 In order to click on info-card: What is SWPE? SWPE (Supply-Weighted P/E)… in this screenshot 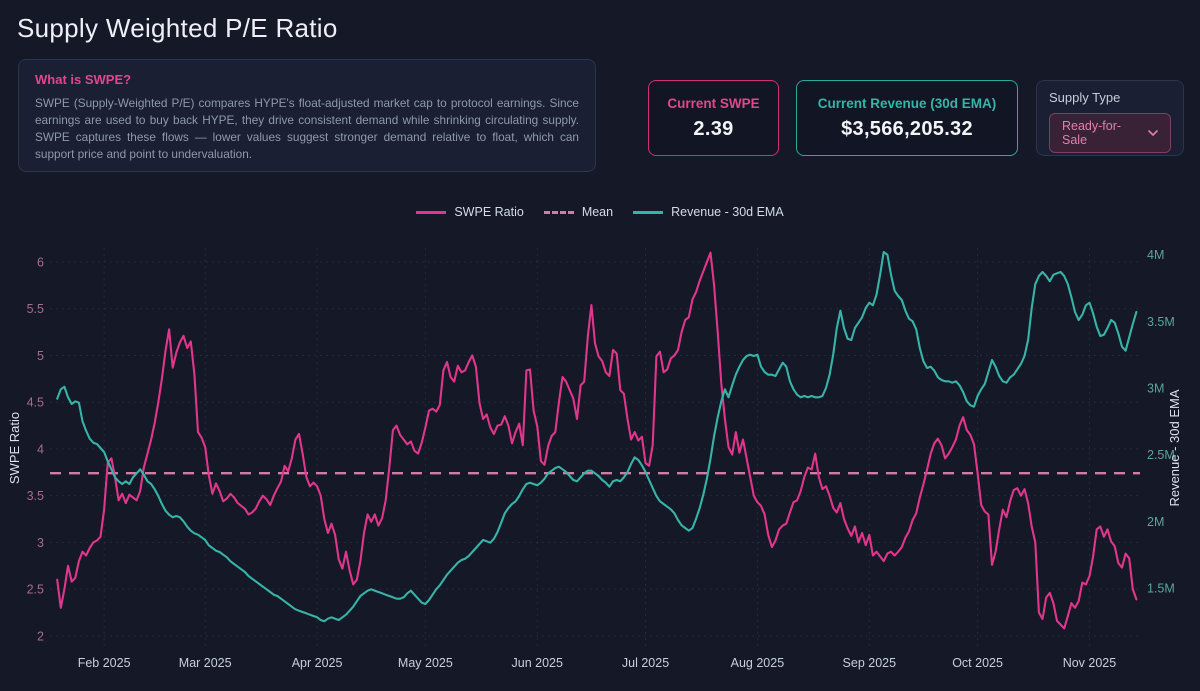, I will do `click(307, 115)`.